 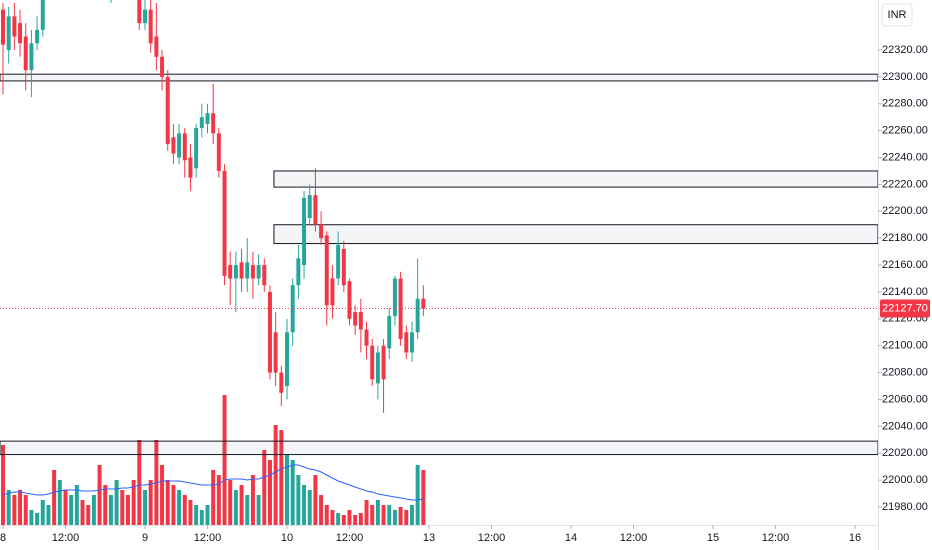 I want to click on y-tick-label: 22020.00, so click(x=905, y=453).